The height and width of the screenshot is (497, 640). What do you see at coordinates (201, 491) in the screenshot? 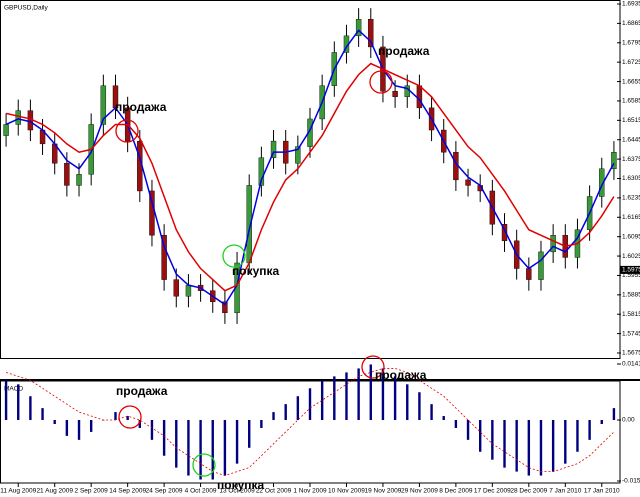
I see `x-tick-label: 4 Oct 2009` at bounding box center [201, 491].